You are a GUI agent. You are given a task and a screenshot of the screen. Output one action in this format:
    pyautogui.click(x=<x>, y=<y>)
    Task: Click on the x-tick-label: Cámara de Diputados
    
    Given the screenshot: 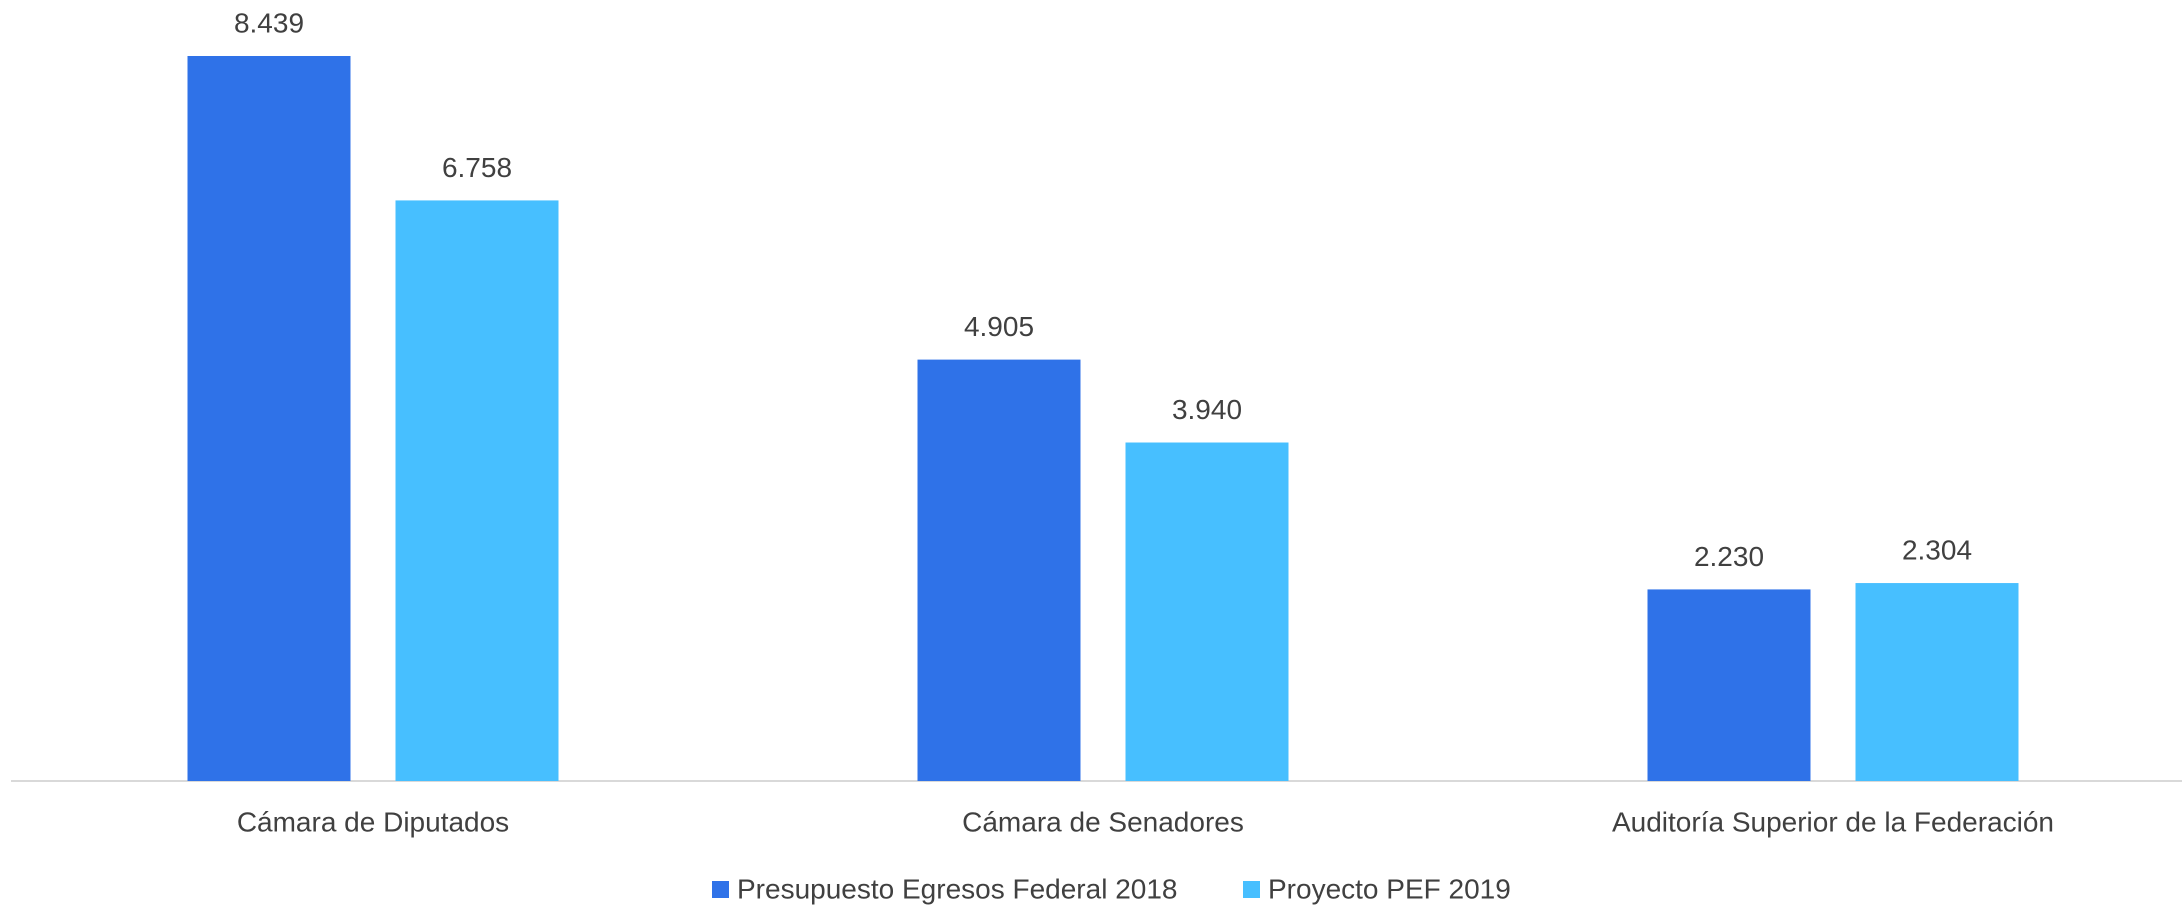 What is the action you would take?
    pyautogui.click(x=373, y=821)
    